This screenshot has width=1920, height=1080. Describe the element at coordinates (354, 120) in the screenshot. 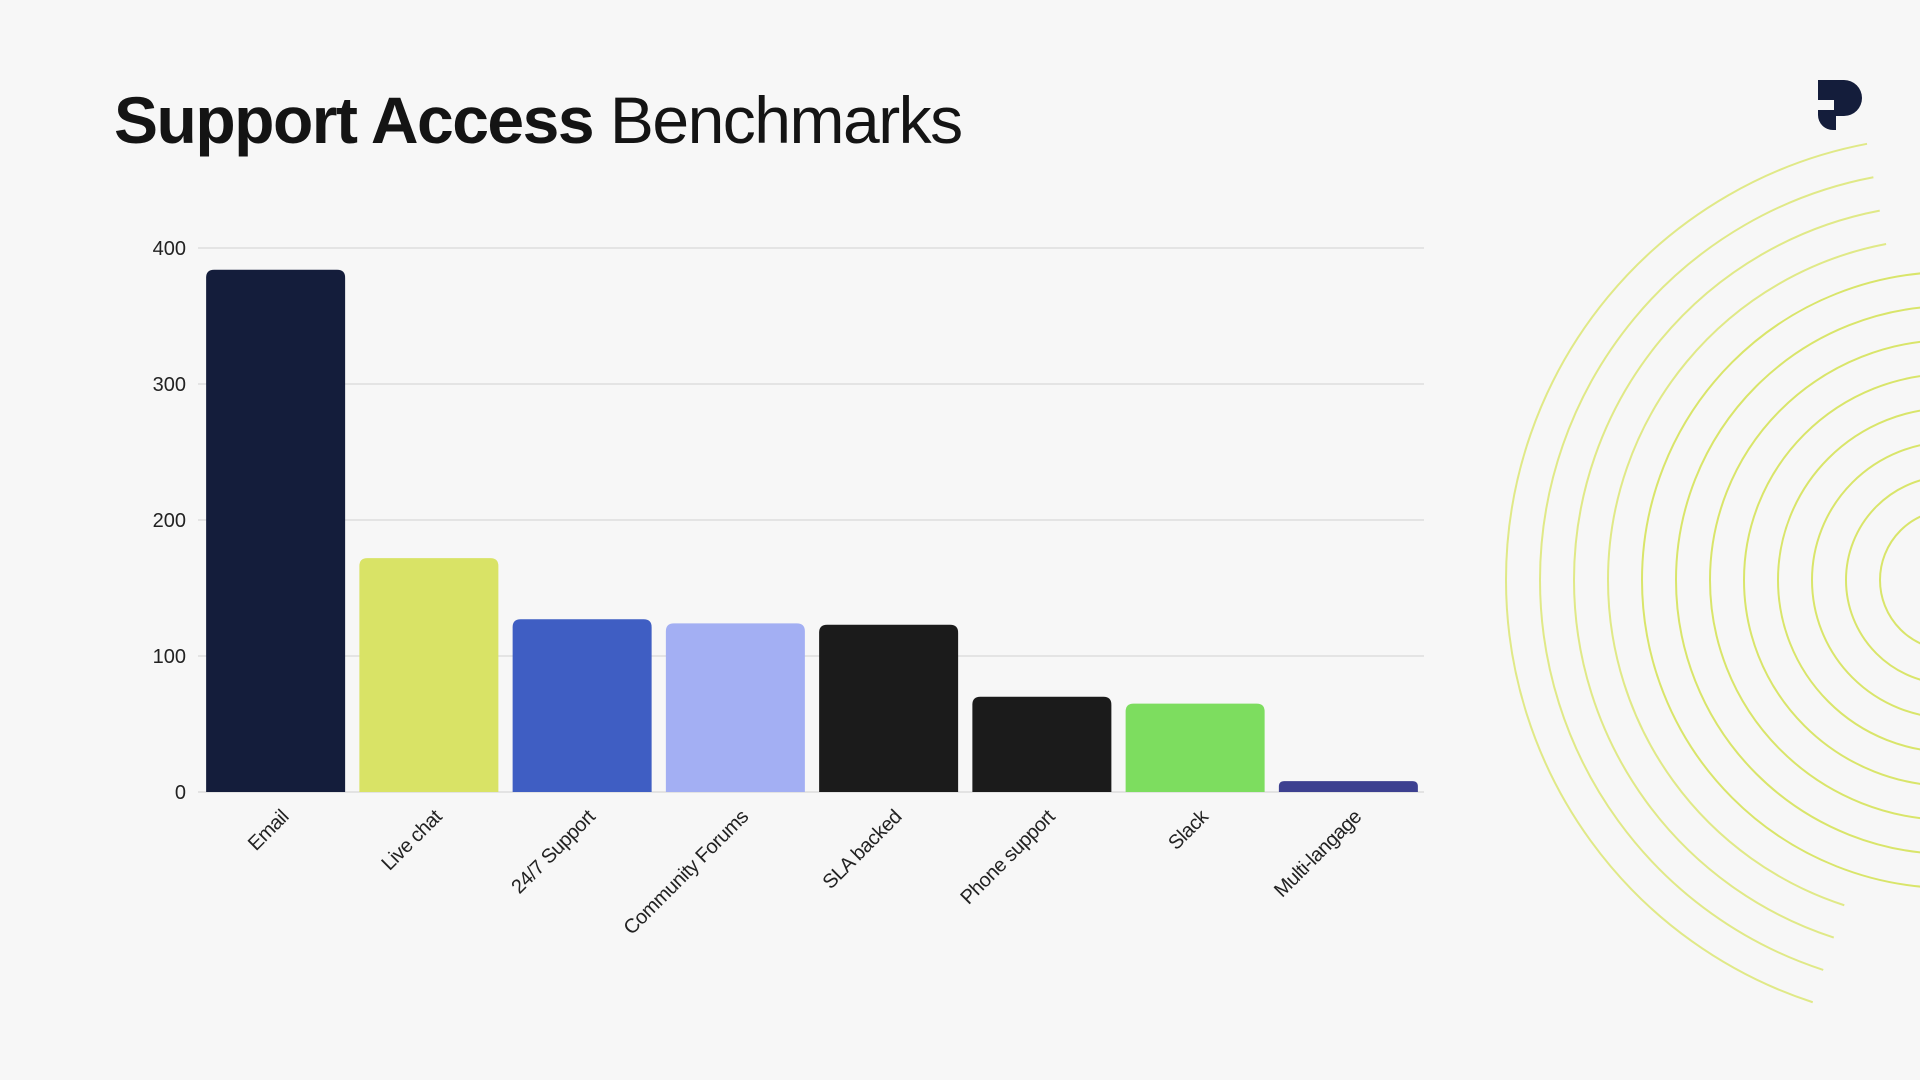

I see `title-bold: Support Access` at that location.